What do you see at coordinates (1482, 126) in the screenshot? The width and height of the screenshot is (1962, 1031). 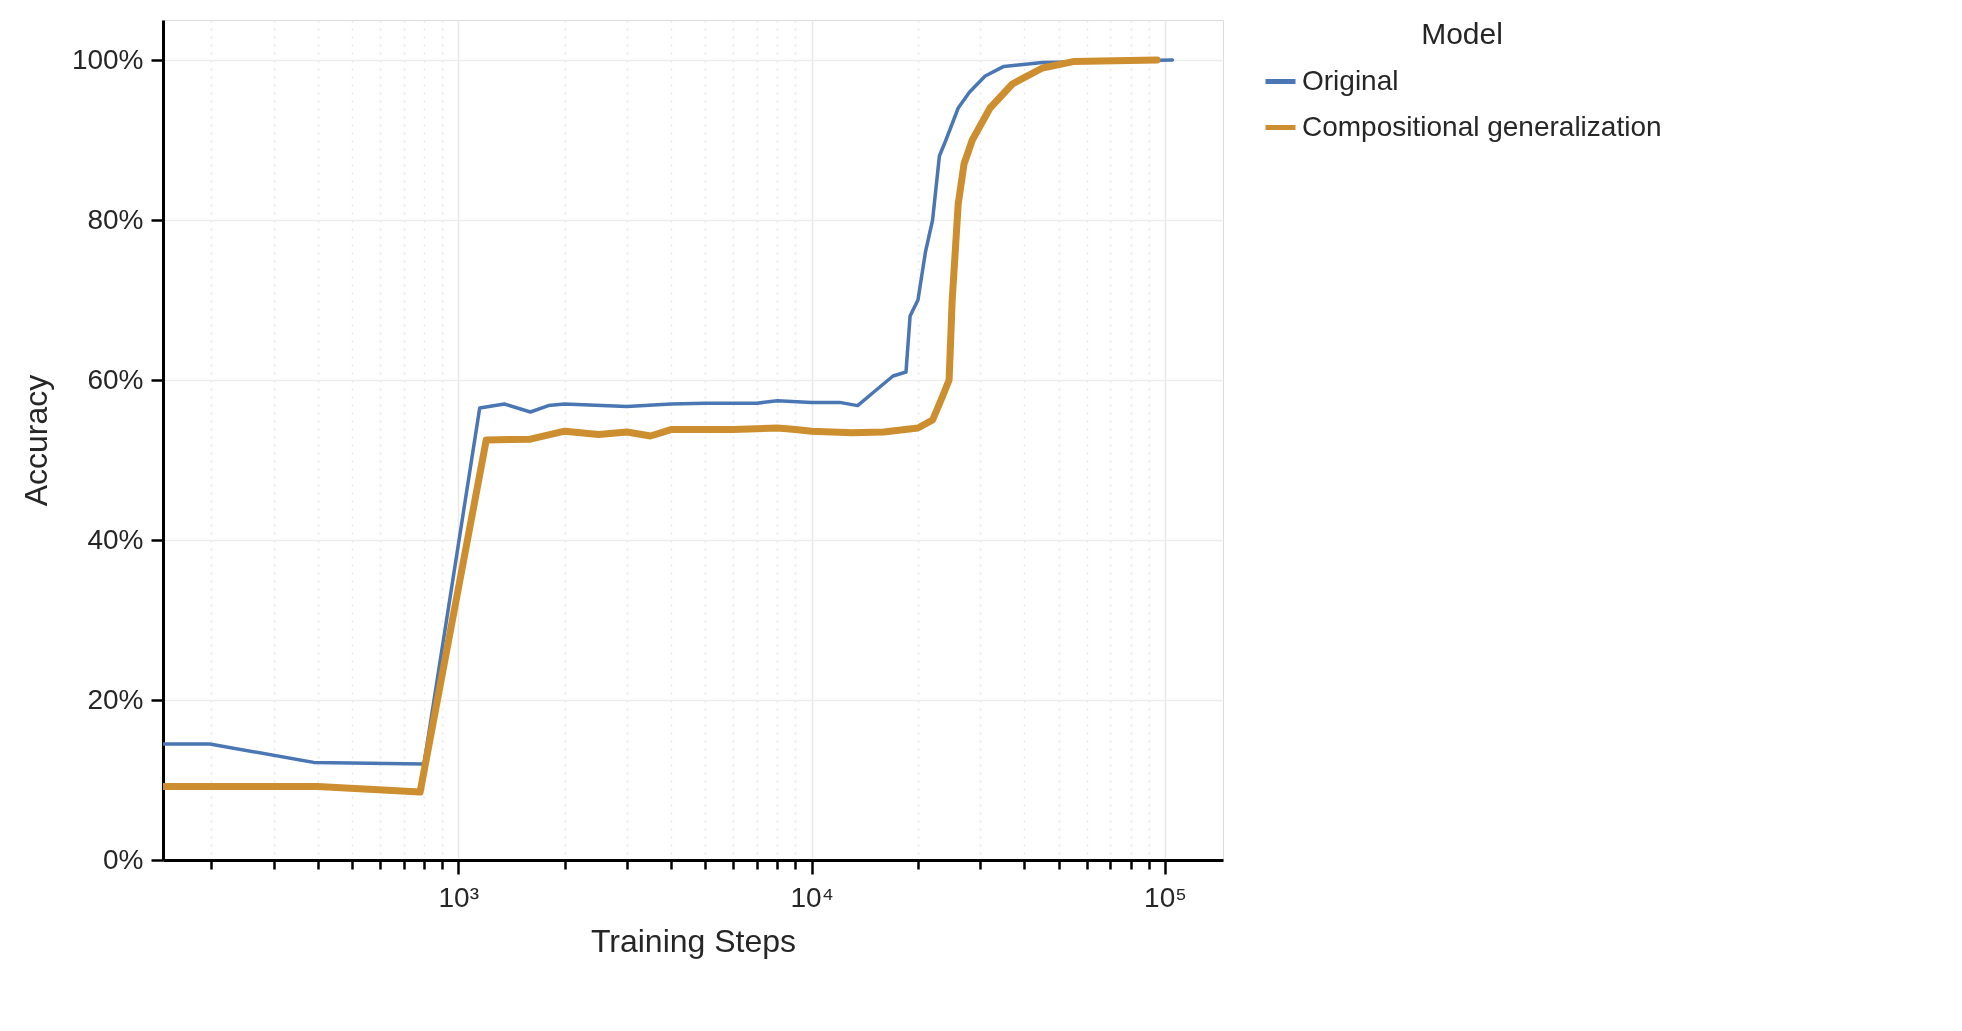 I see `legend-label: Compositional generalization` at bounding box center [1482, 126].